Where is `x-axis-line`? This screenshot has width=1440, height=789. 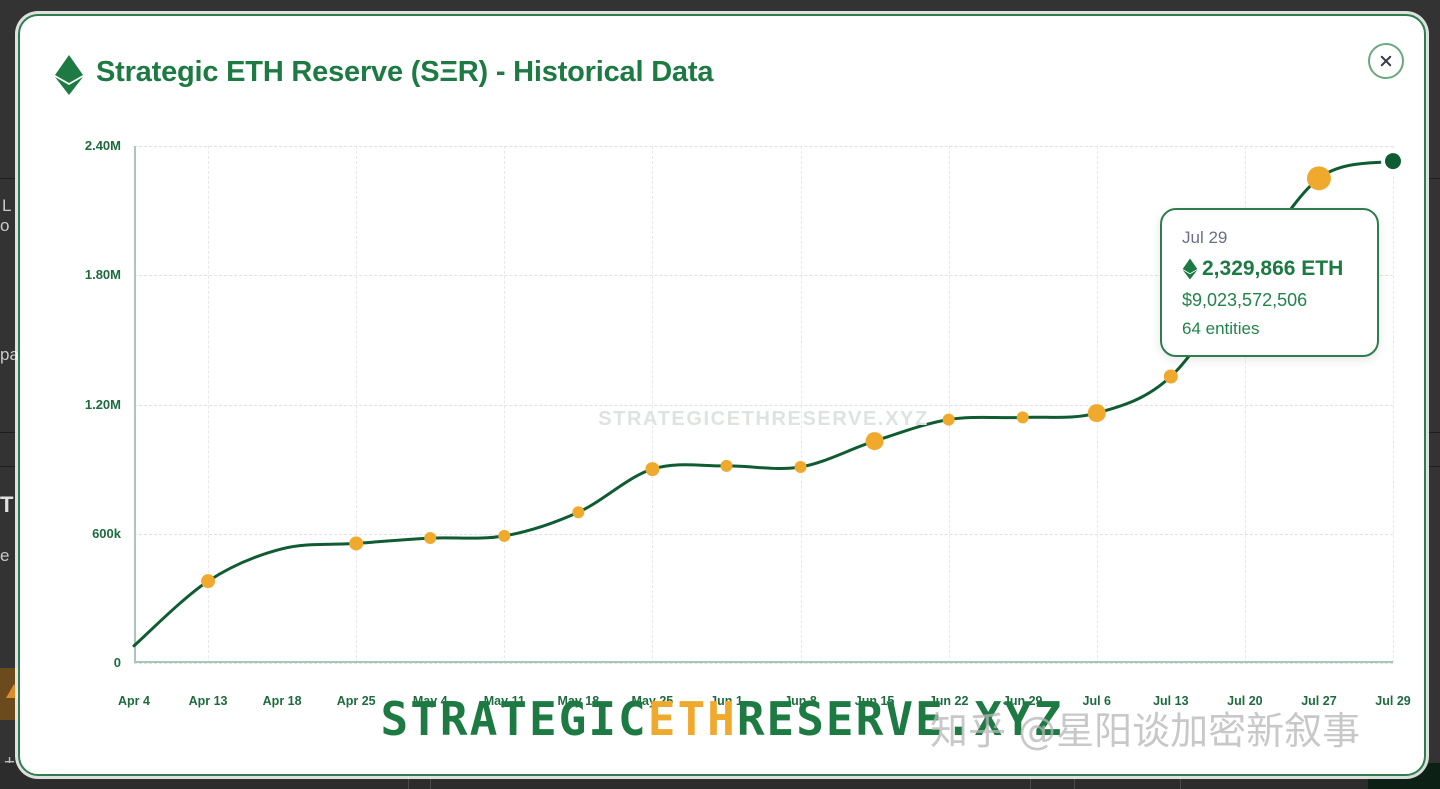
x-axis-line is located at coordinates (763, 662).